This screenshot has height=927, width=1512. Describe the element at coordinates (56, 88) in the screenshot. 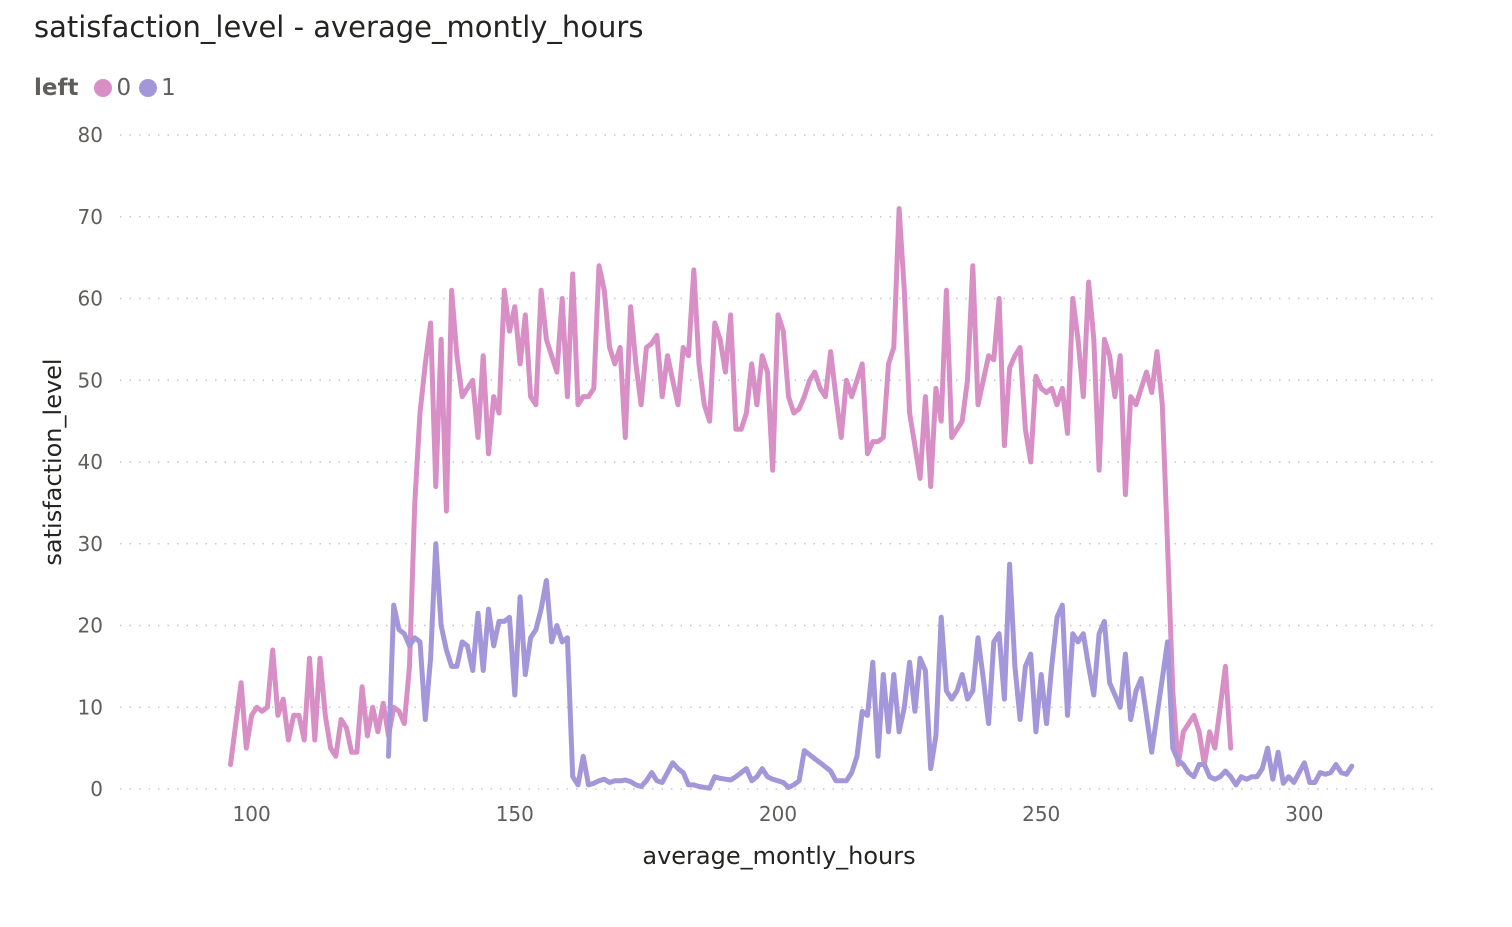

I see `legend-title: left` at that location.